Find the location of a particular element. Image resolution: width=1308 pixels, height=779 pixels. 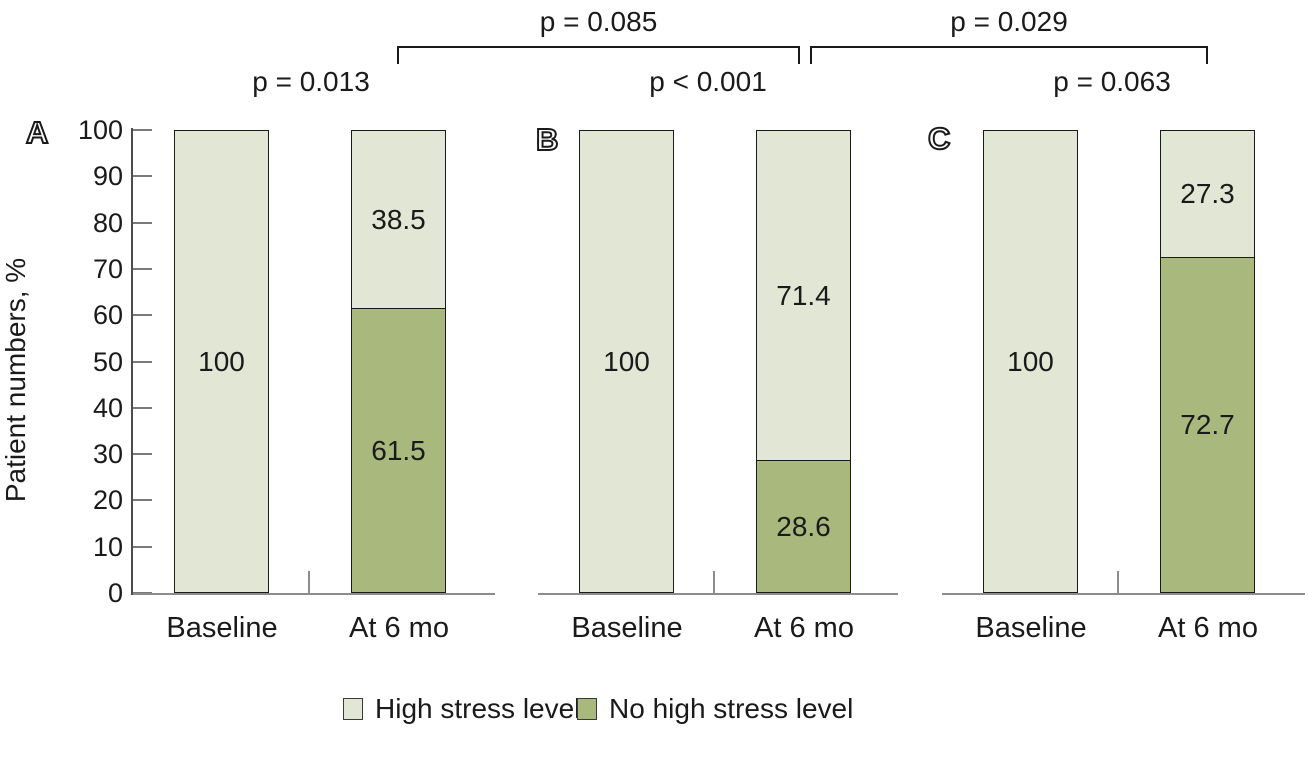

segment-value-label: 61.5 is located at coordinates (398, 450).